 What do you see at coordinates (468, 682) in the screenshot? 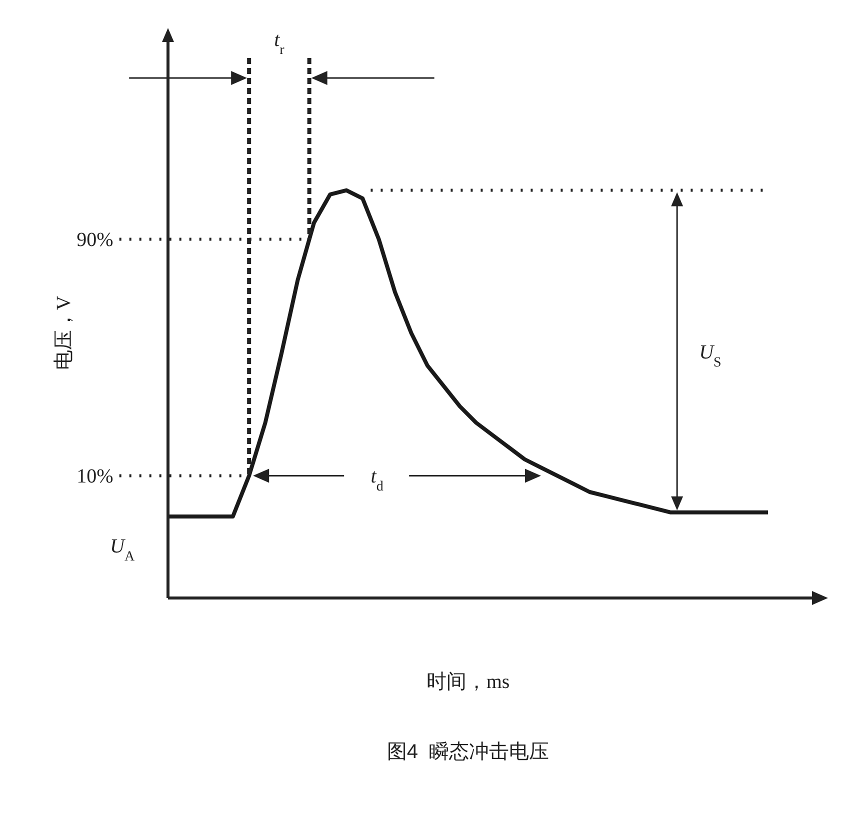
I see `x-axis-title: 时间，ms` at bounding box center [468, 682].